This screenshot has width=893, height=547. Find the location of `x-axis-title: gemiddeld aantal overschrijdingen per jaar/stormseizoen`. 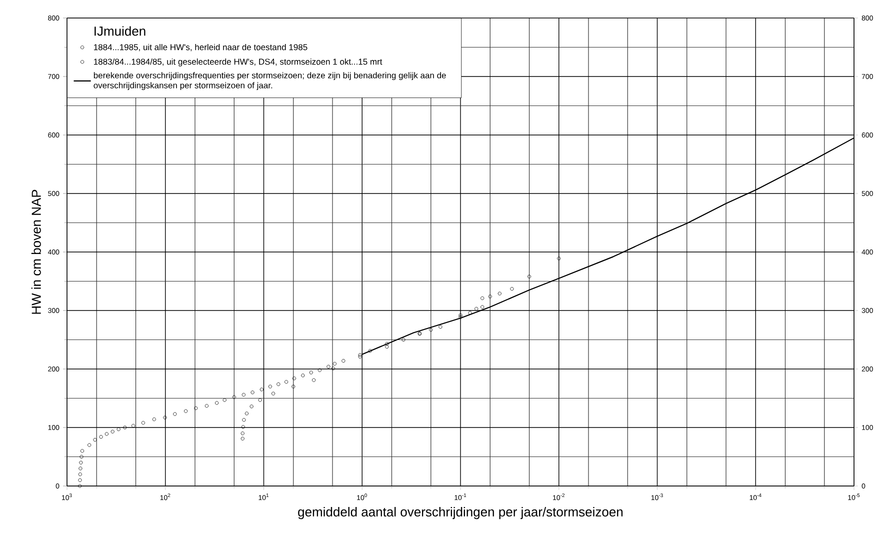

x-axis-title: gemiddeld aantal overschrijdingen per jaar/stormseizoen is located at coordinates (460, 513).